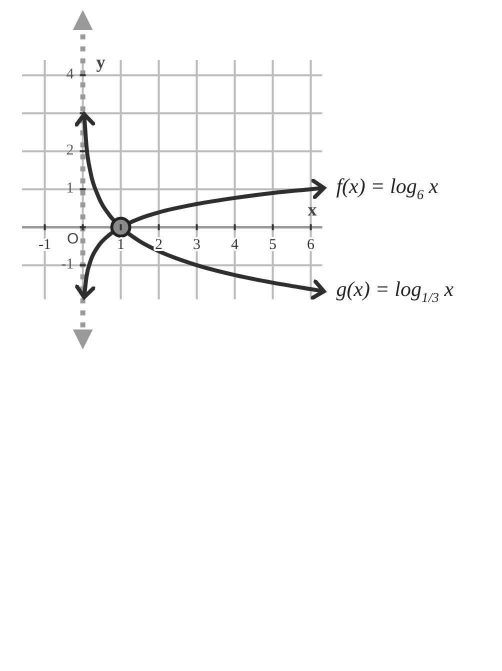  What do you see at coordinates (45, 244) in the screenshot?
I see `x-tick-label: -1` at bounding box center [45, 244].